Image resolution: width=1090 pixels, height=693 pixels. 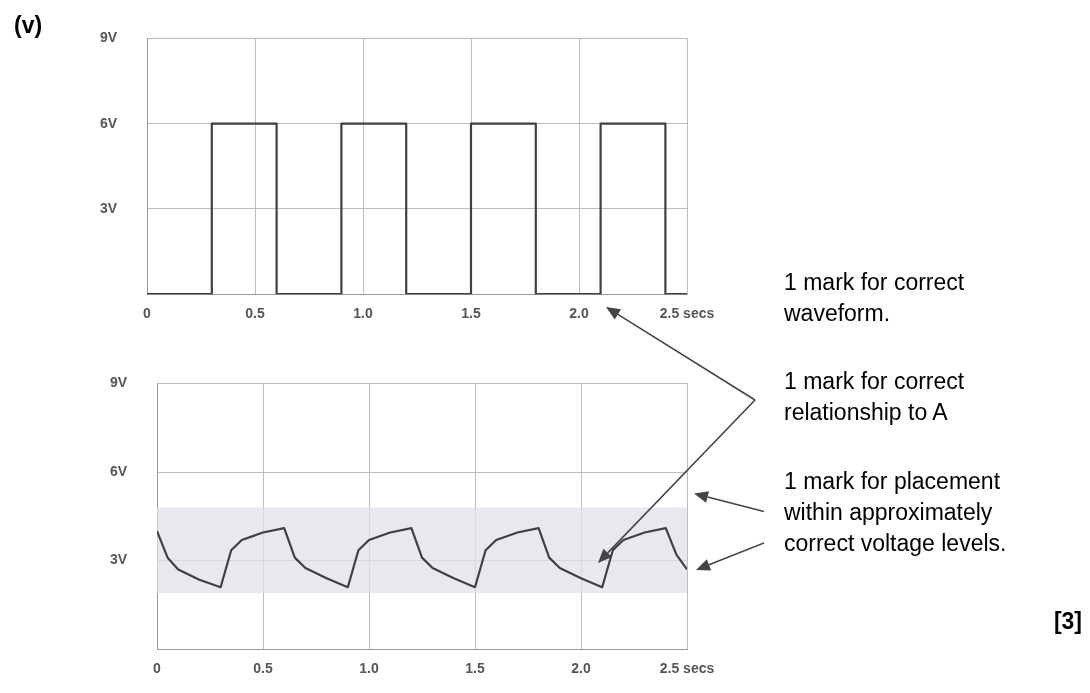 I want to click on text: [3], so click(x=1067, y=621).